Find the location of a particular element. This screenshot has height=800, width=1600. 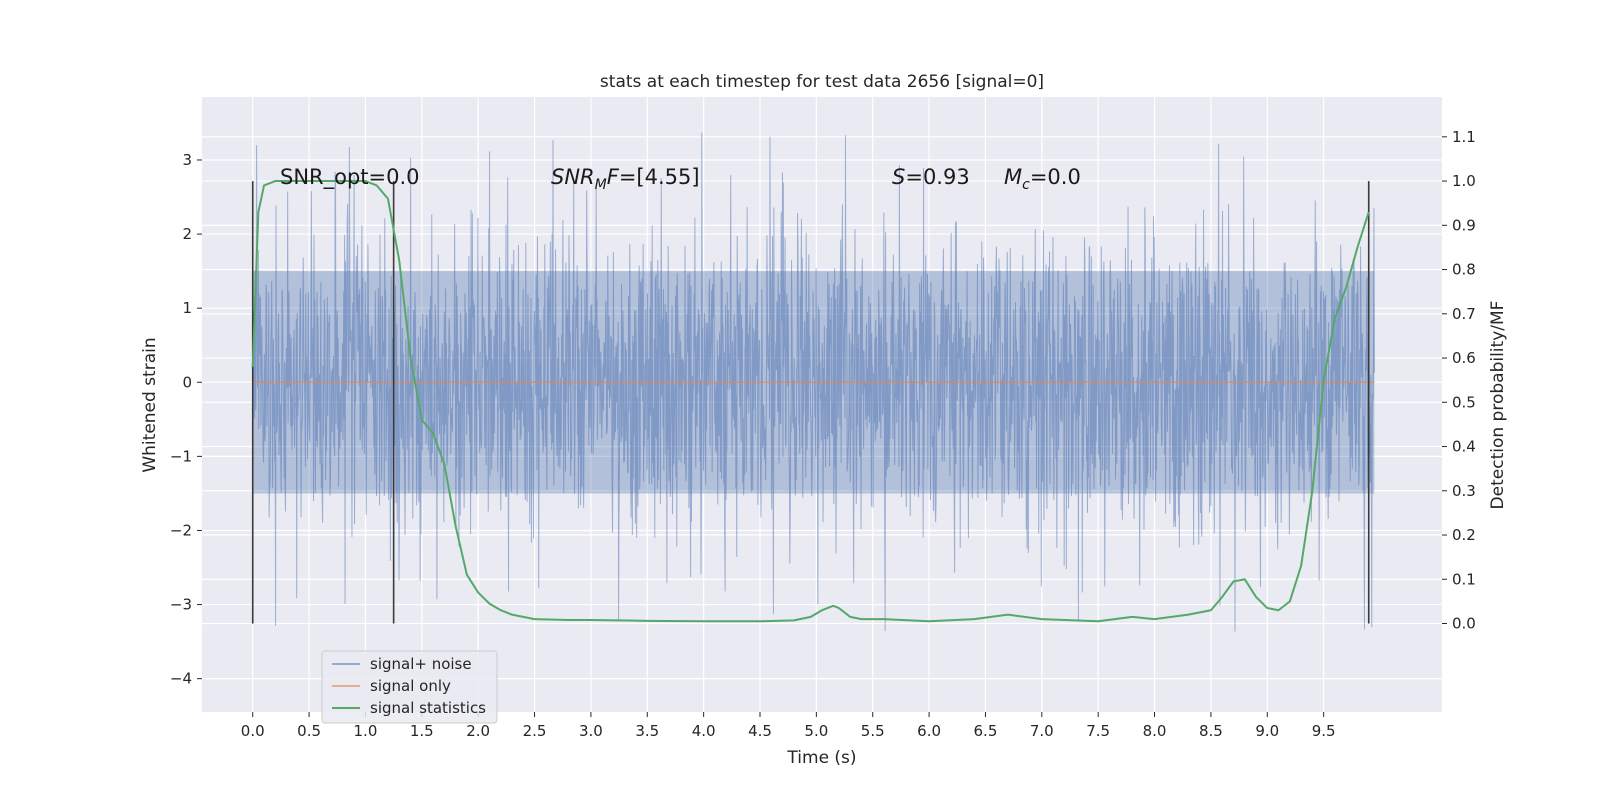

x-tick-label: 5.5 is located at coordinates (873, 731).